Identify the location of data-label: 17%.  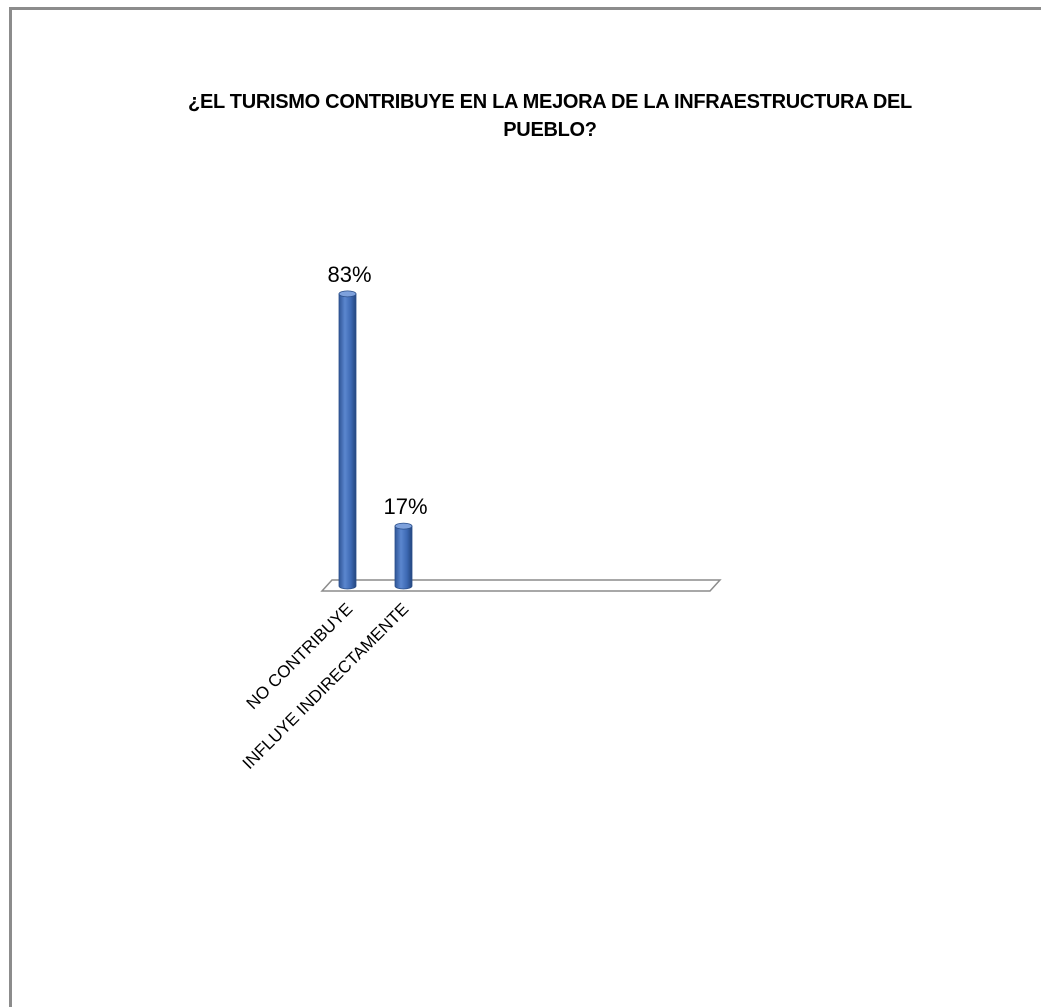
(405, 506).